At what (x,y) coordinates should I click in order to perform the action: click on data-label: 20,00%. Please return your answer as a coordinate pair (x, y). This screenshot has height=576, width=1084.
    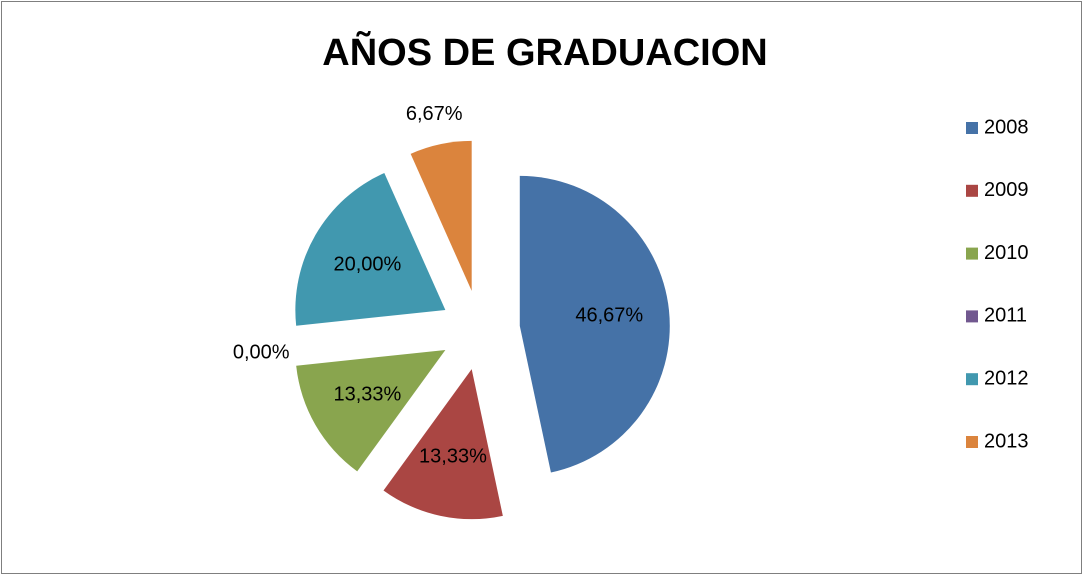
    Looking at the image, I should click on (367, 264).